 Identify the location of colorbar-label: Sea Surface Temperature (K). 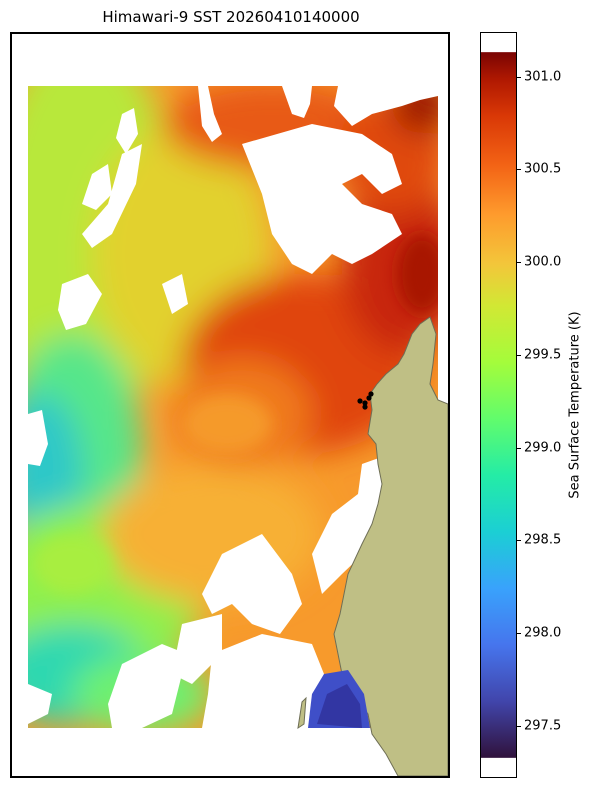
(575, 405).